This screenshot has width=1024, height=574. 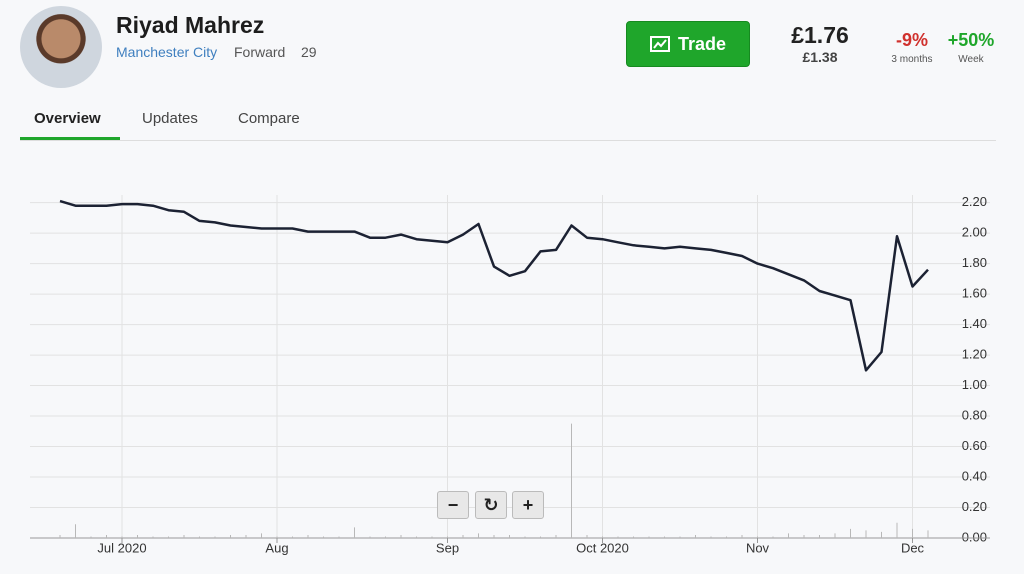 What do you see at coordinates (447, 547) in the screenshot?
I see `x-tick-label: Sep` at bounding box center [447, 547].